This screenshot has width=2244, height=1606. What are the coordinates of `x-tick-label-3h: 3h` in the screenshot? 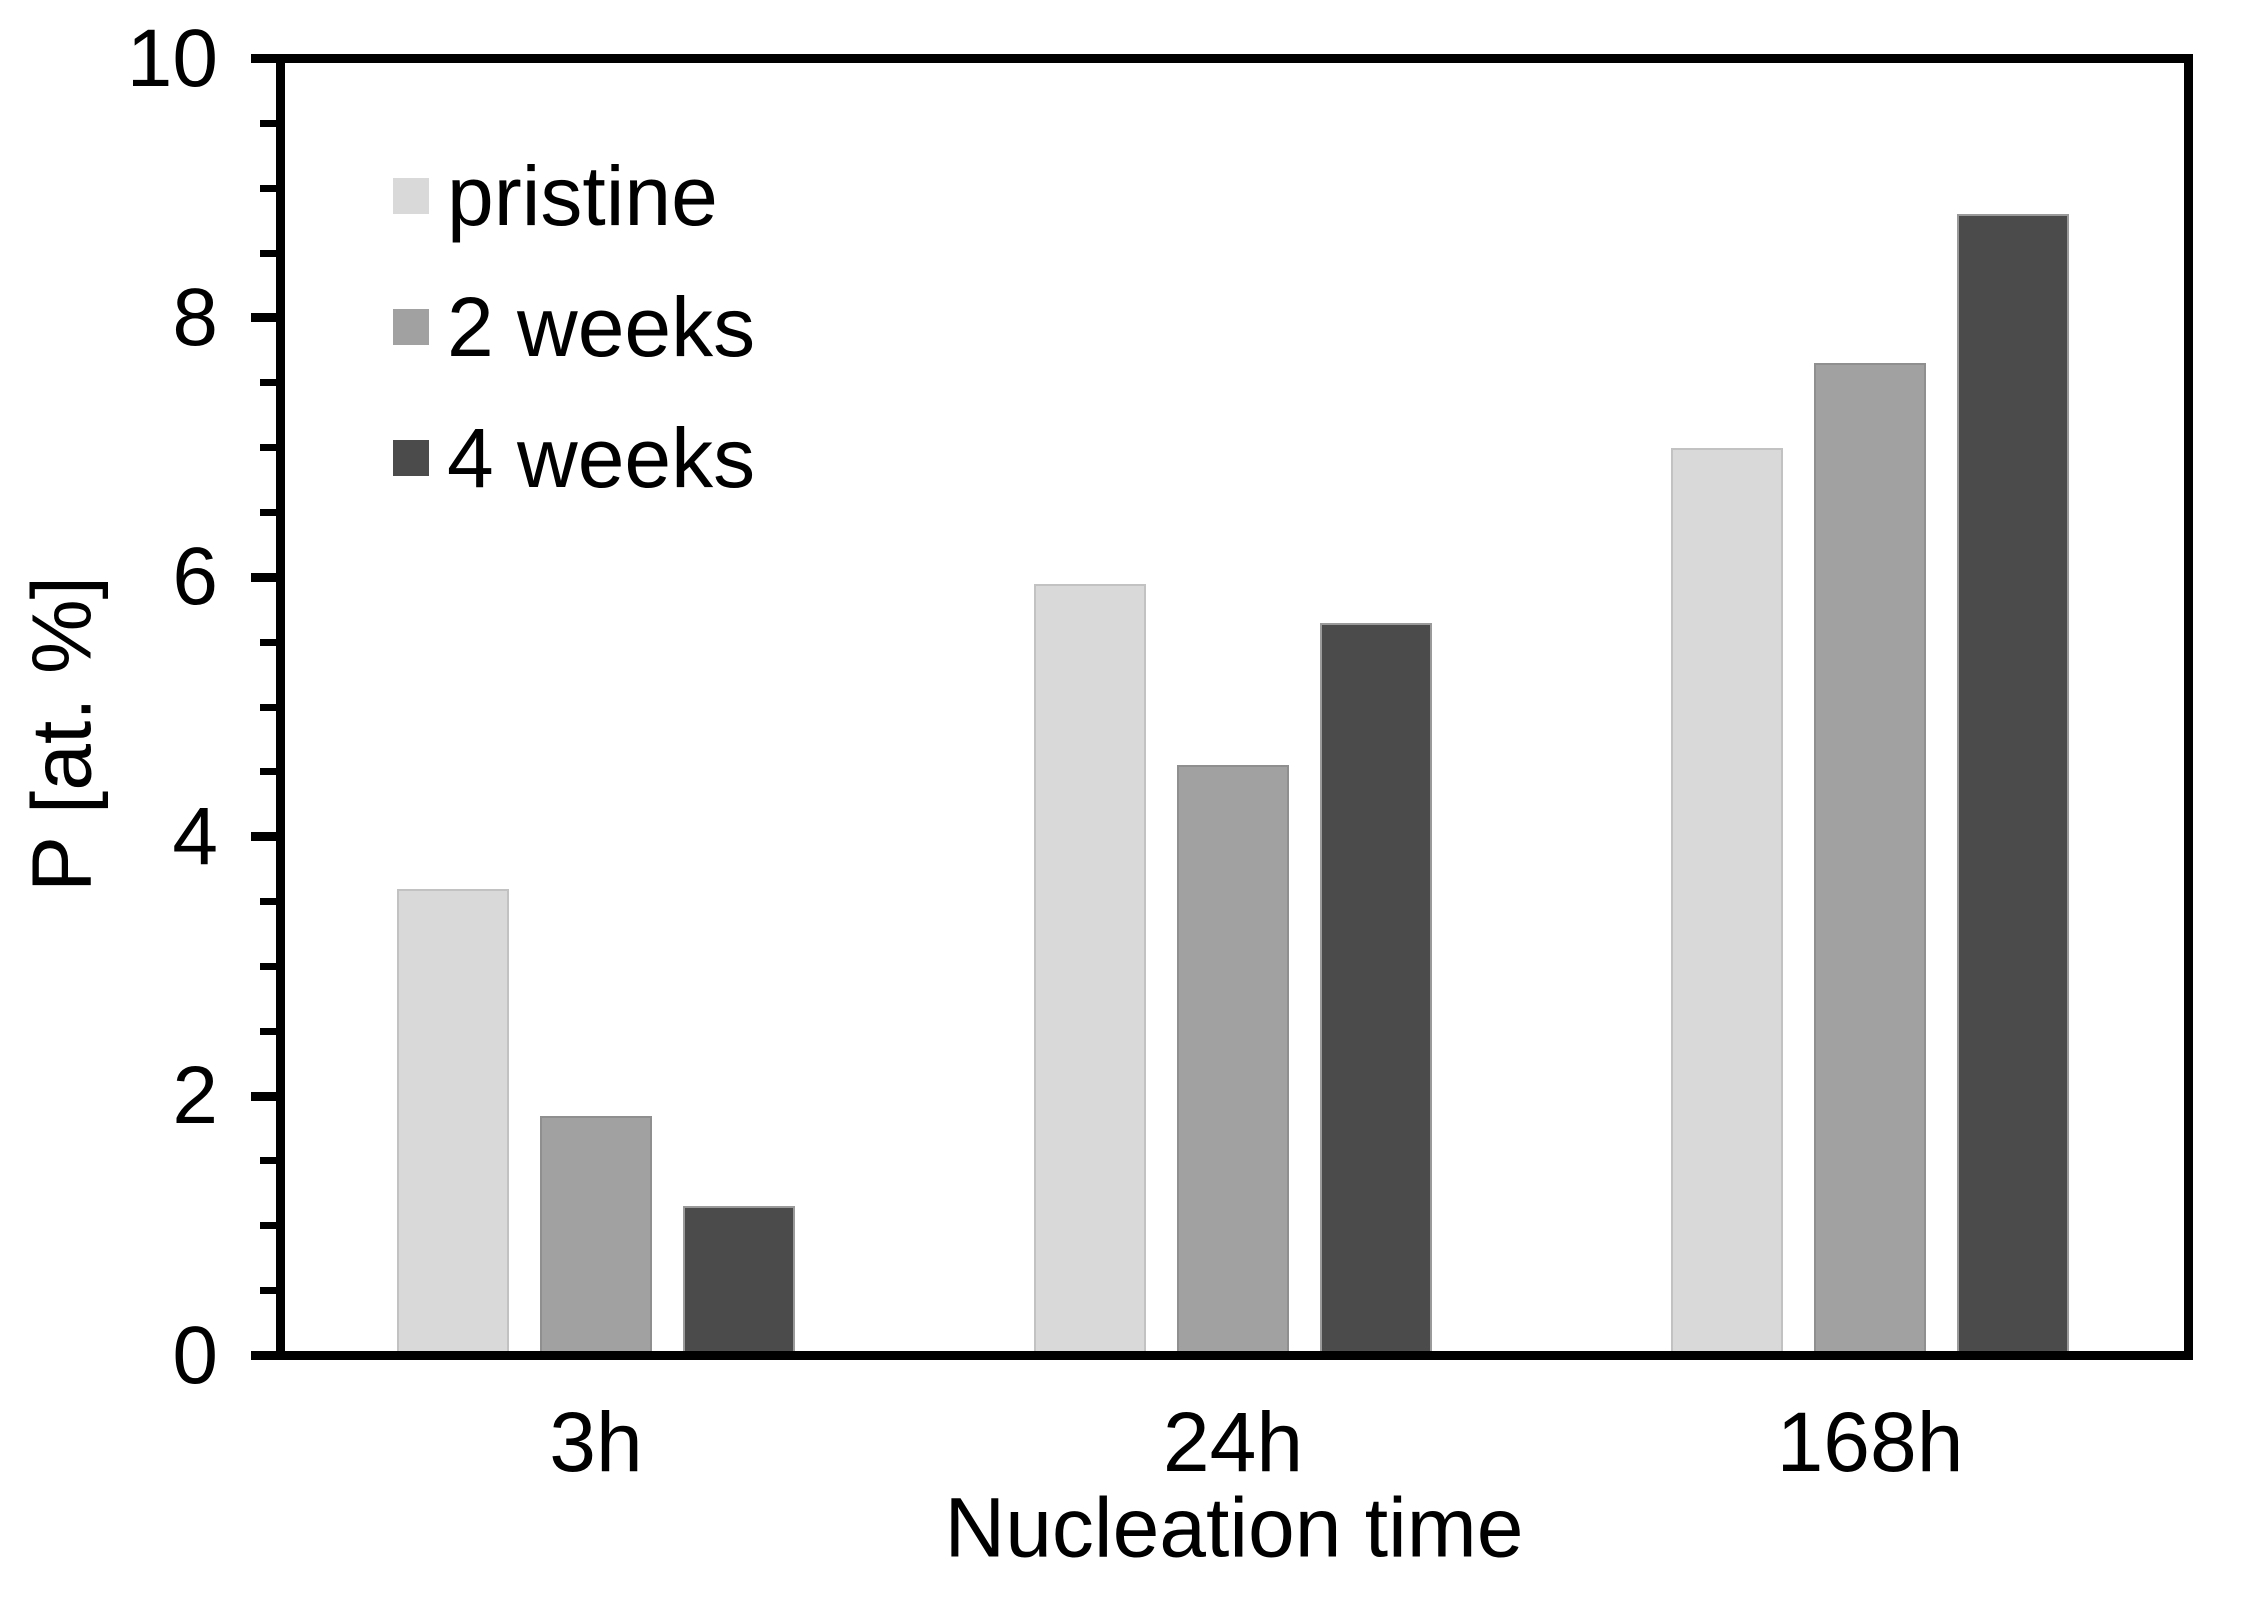 It's located at (596, 1442).